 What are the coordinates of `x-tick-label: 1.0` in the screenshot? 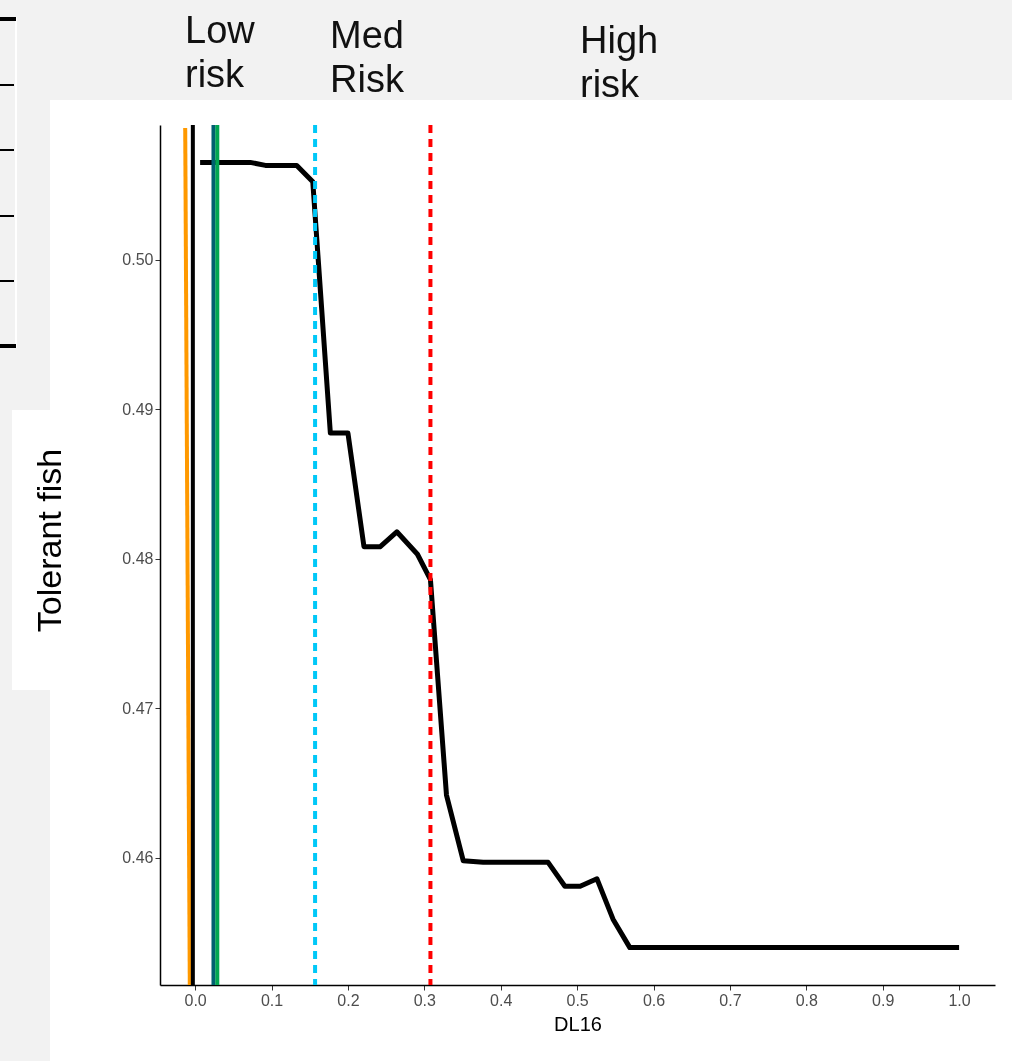 It's located at (959, 1000).